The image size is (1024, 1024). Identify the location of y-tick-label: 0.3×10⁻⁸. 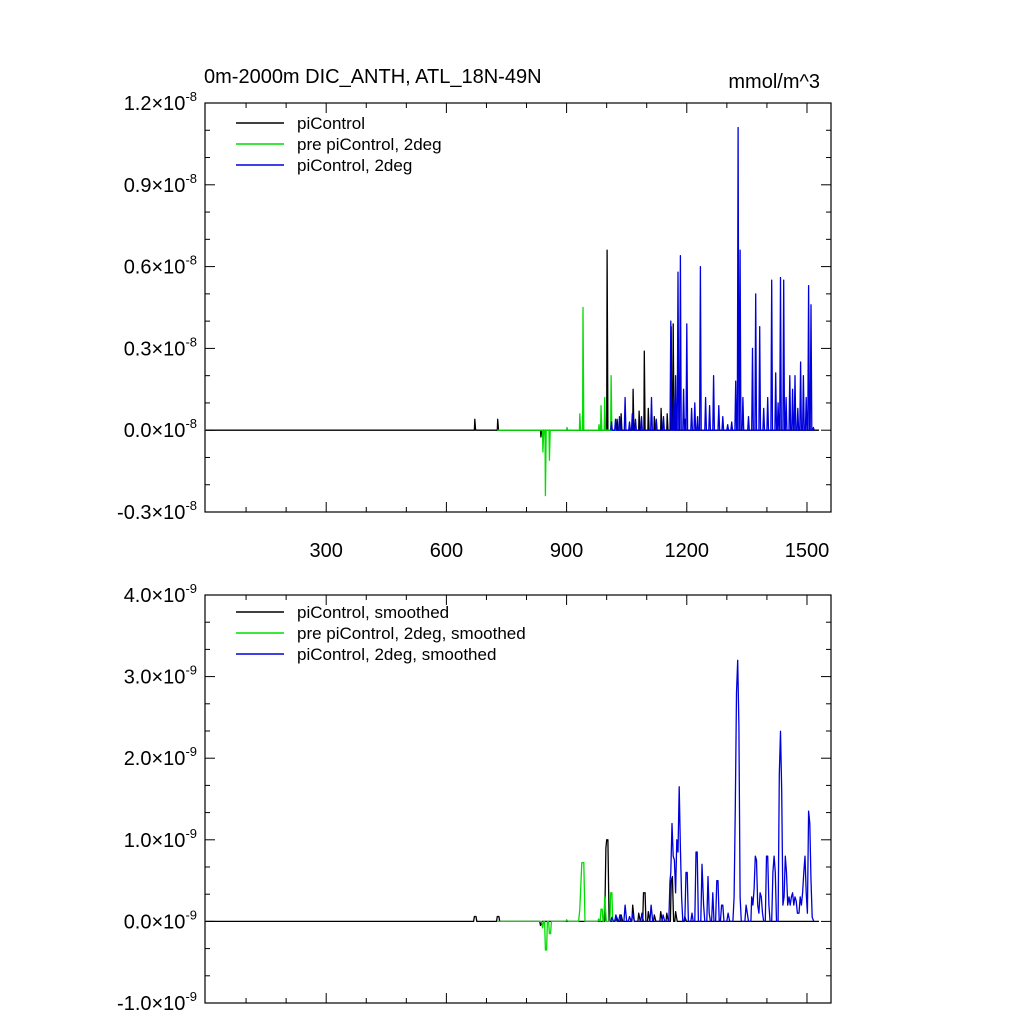
(160, 347).